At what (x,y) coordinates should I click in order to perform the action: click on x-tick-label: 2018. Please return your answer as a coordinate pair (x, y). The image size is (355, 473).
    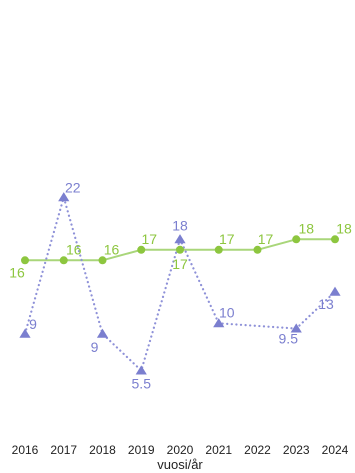
    Looking at the image, I should click on (102, 450).